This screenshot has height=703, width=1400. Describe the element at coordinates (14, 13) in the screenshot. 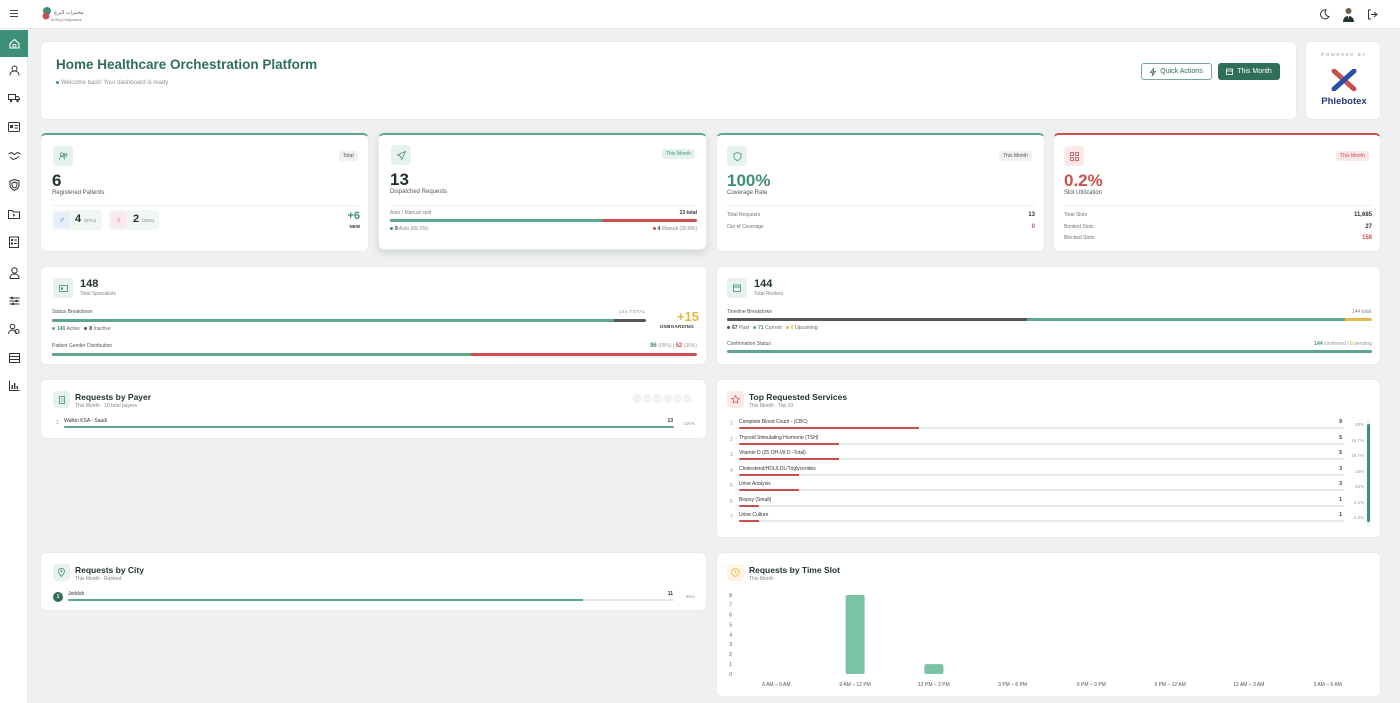

I see `menu-icon` at that location.